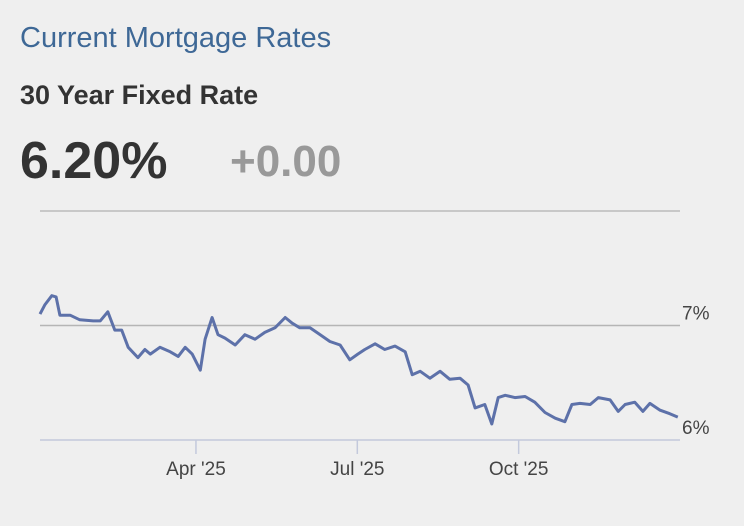  What do you see at coordinates (357, 469) in the screenshot?
I see `x-tick-label: Jul '25` at bounding box center [357, 469].